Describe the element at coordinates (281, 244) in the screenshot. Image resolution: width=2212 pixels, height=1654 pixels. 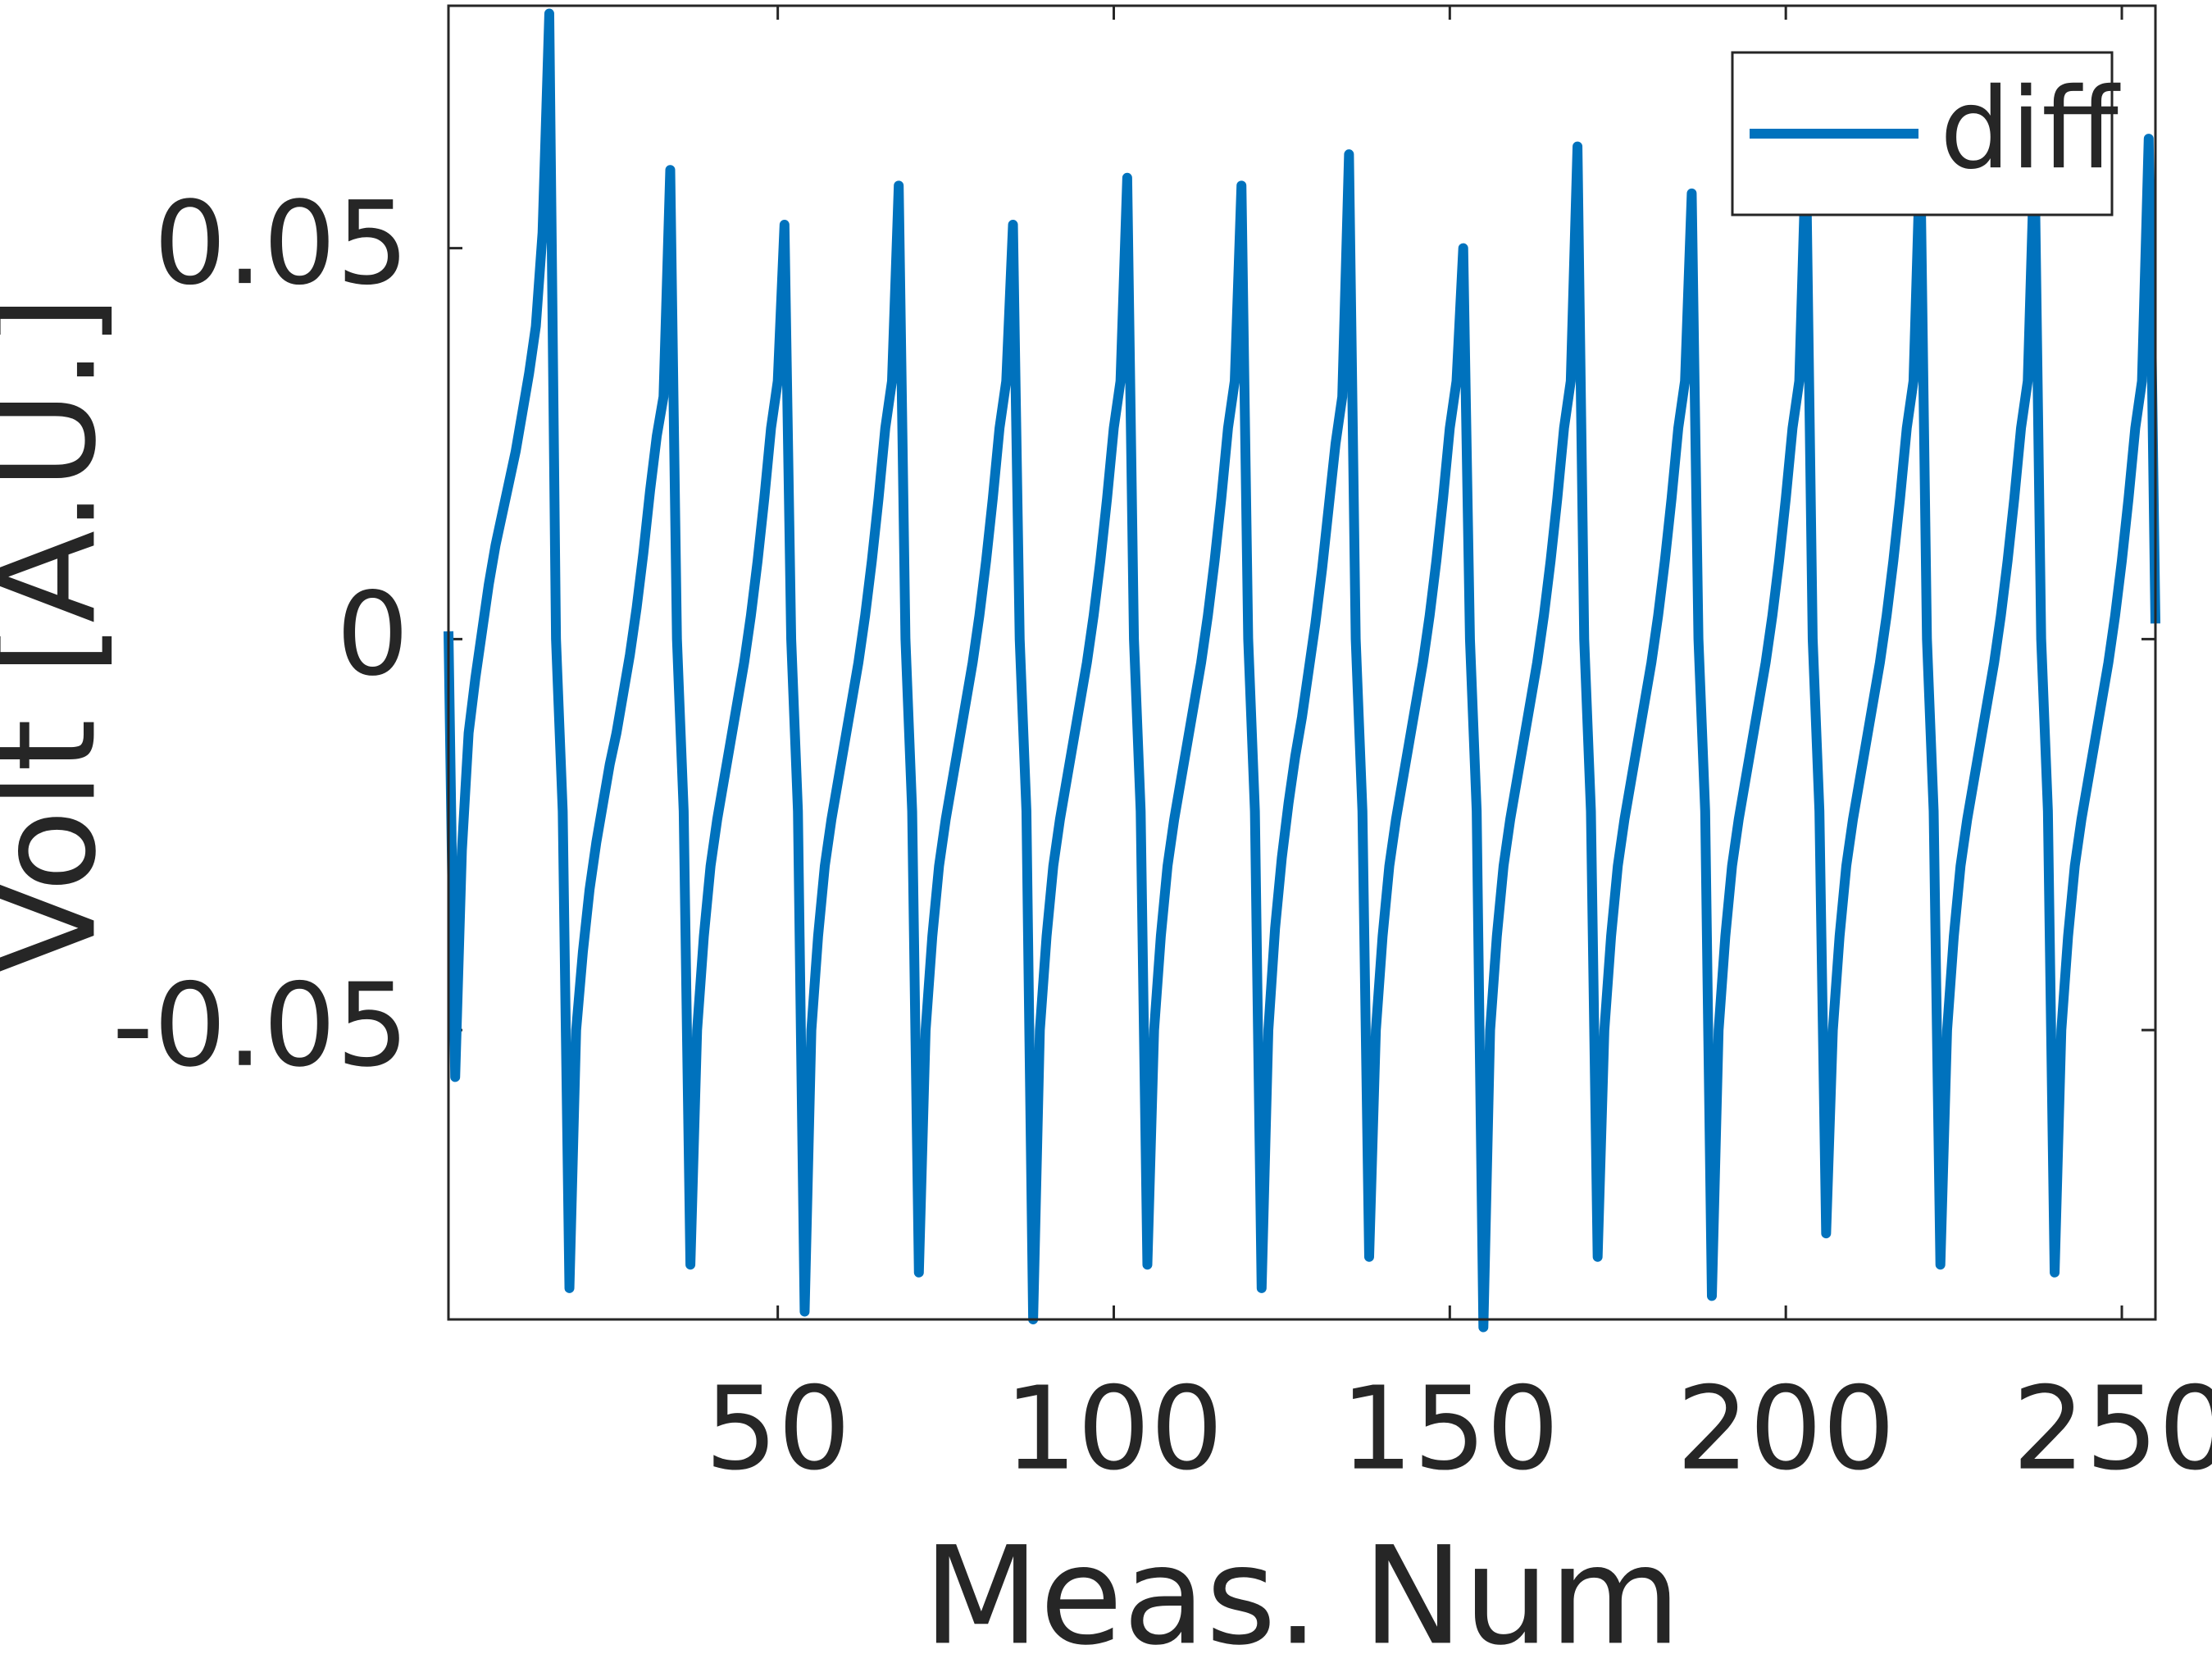
I see `y-tick-label: 0.05` at that location.